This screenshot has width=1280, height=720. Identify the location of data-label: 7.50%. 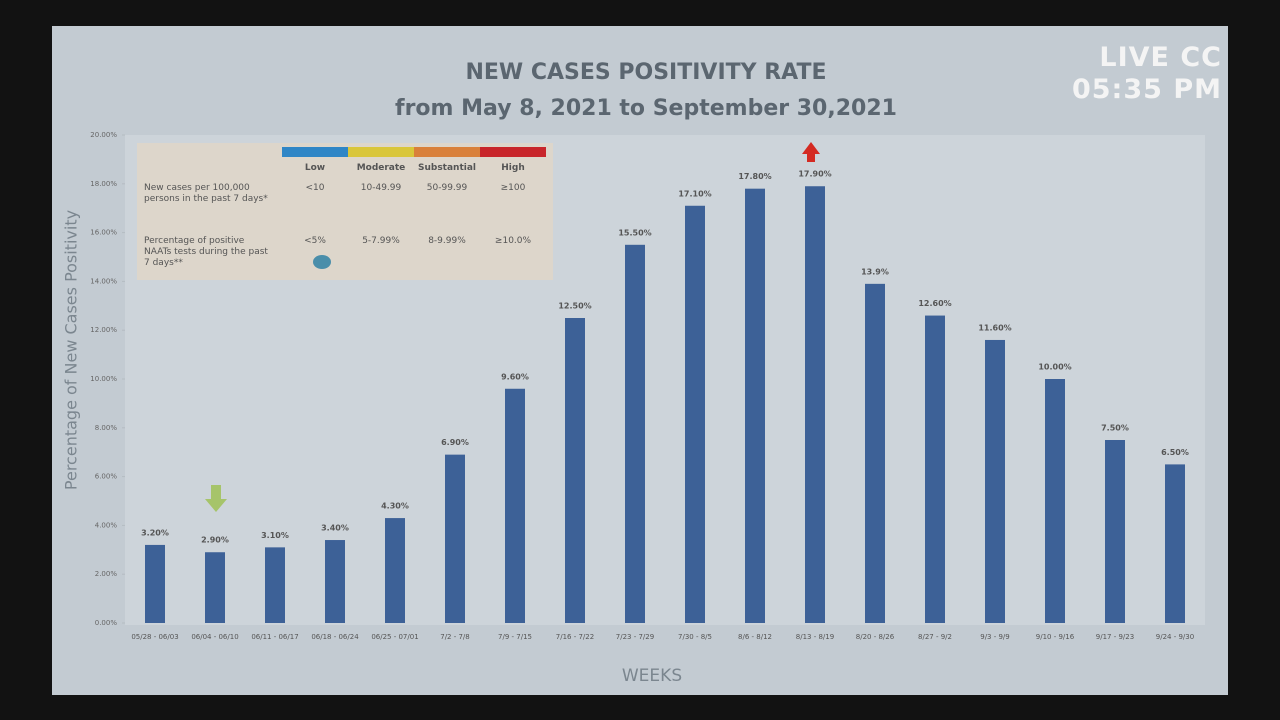
(1115, 428).